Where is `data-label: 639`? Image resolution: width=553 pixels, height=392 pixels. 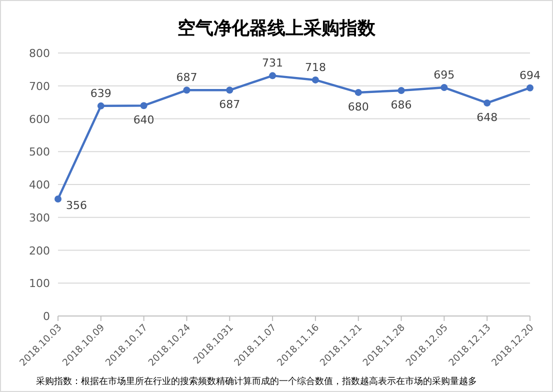
data-label: 639 is located at coordinates (101, 93).